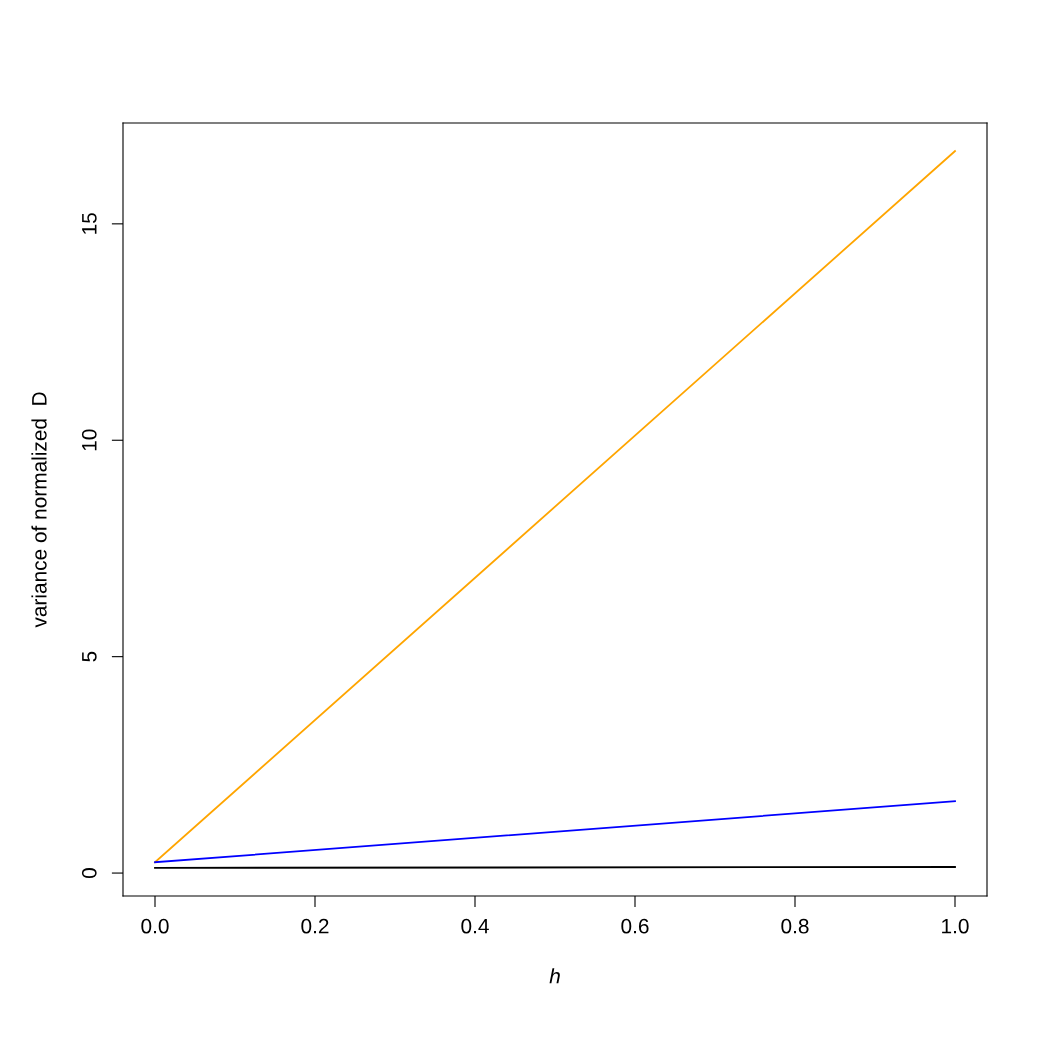  Describe the element at coordinates (475, 926) in the screenshot. I see `x-tick-label: 0.4` at that location.